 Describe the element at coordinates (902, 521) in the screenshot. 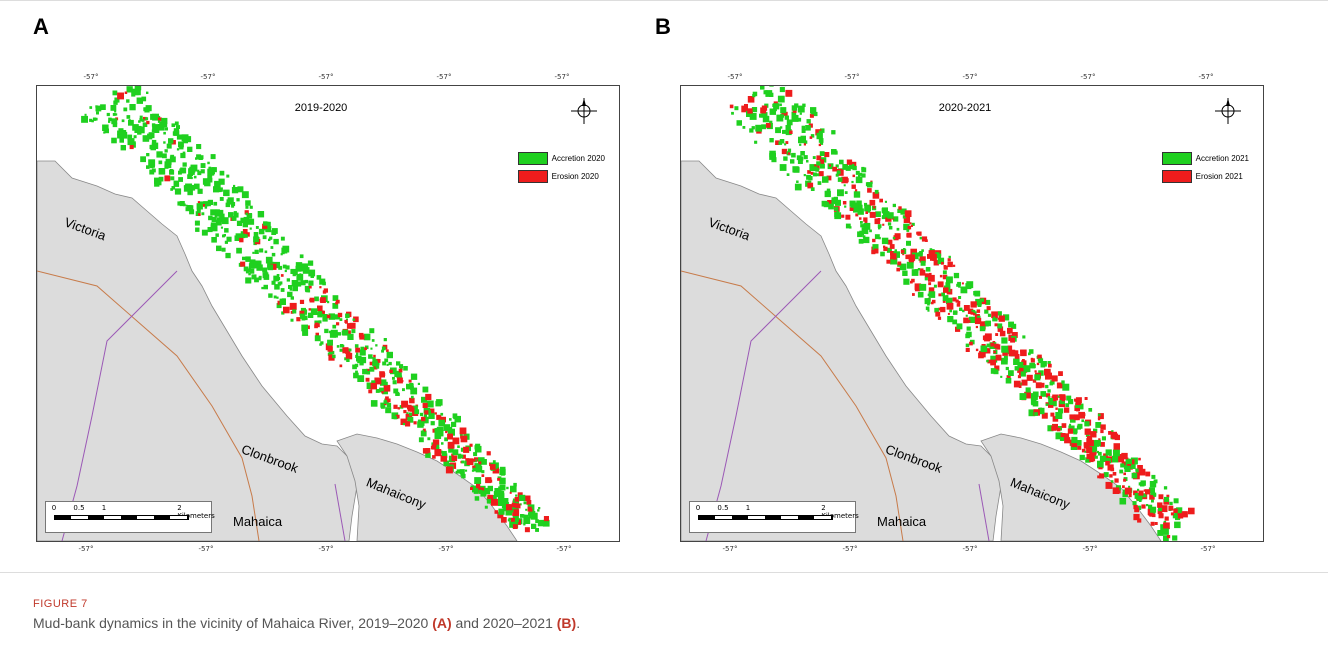

I see `place-mahaica: Mahaica` at that location.